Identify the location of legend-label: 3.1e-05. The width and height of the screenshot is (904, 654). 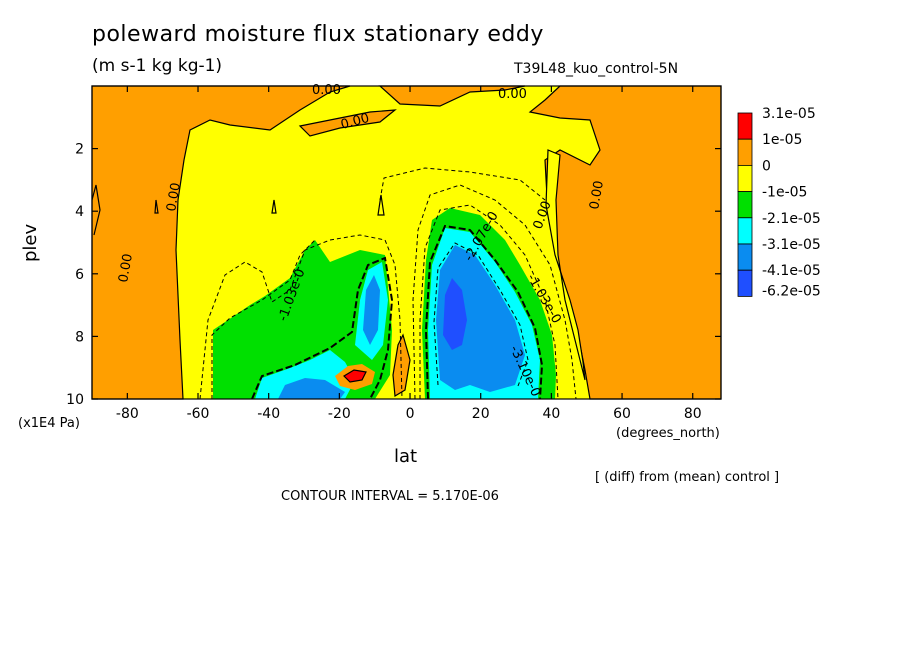
(789, 114).